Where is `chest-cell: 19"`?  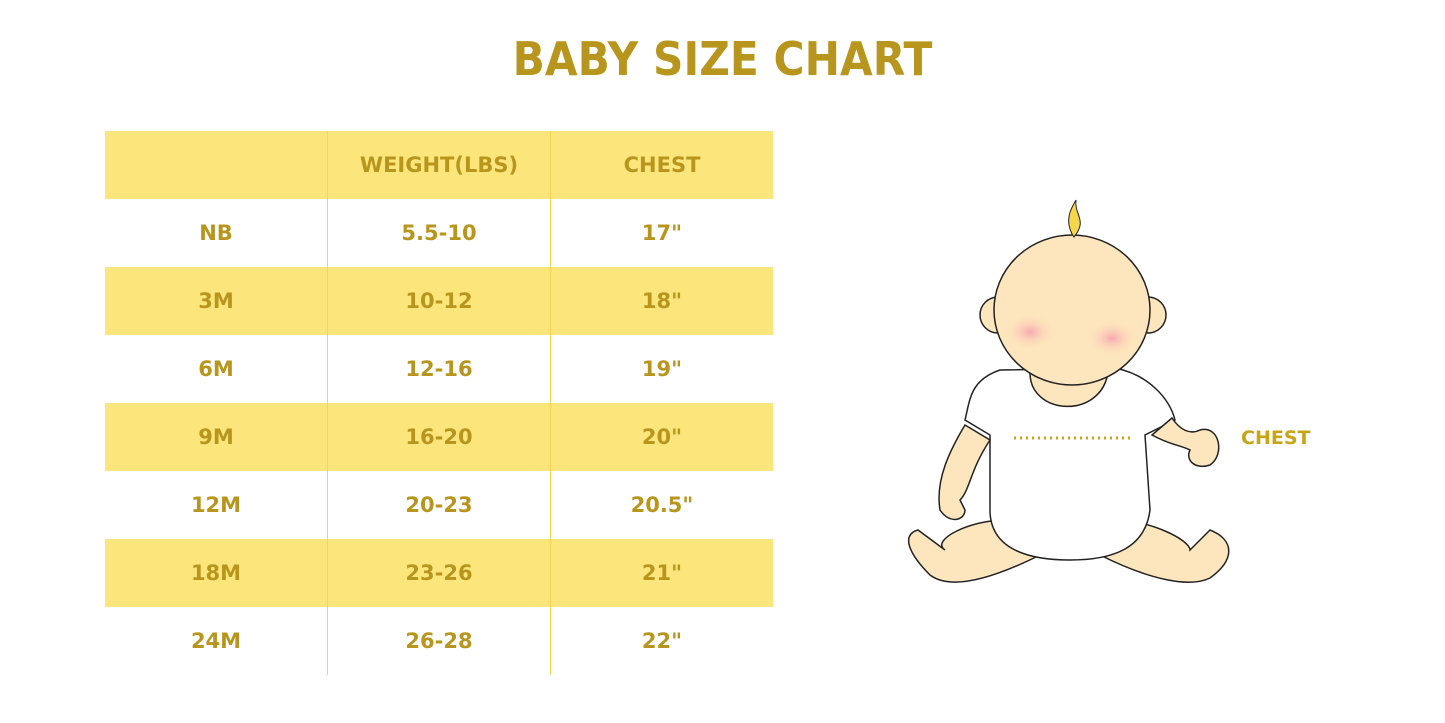 chest-cell: 19" is located at coordinates (661, 369).